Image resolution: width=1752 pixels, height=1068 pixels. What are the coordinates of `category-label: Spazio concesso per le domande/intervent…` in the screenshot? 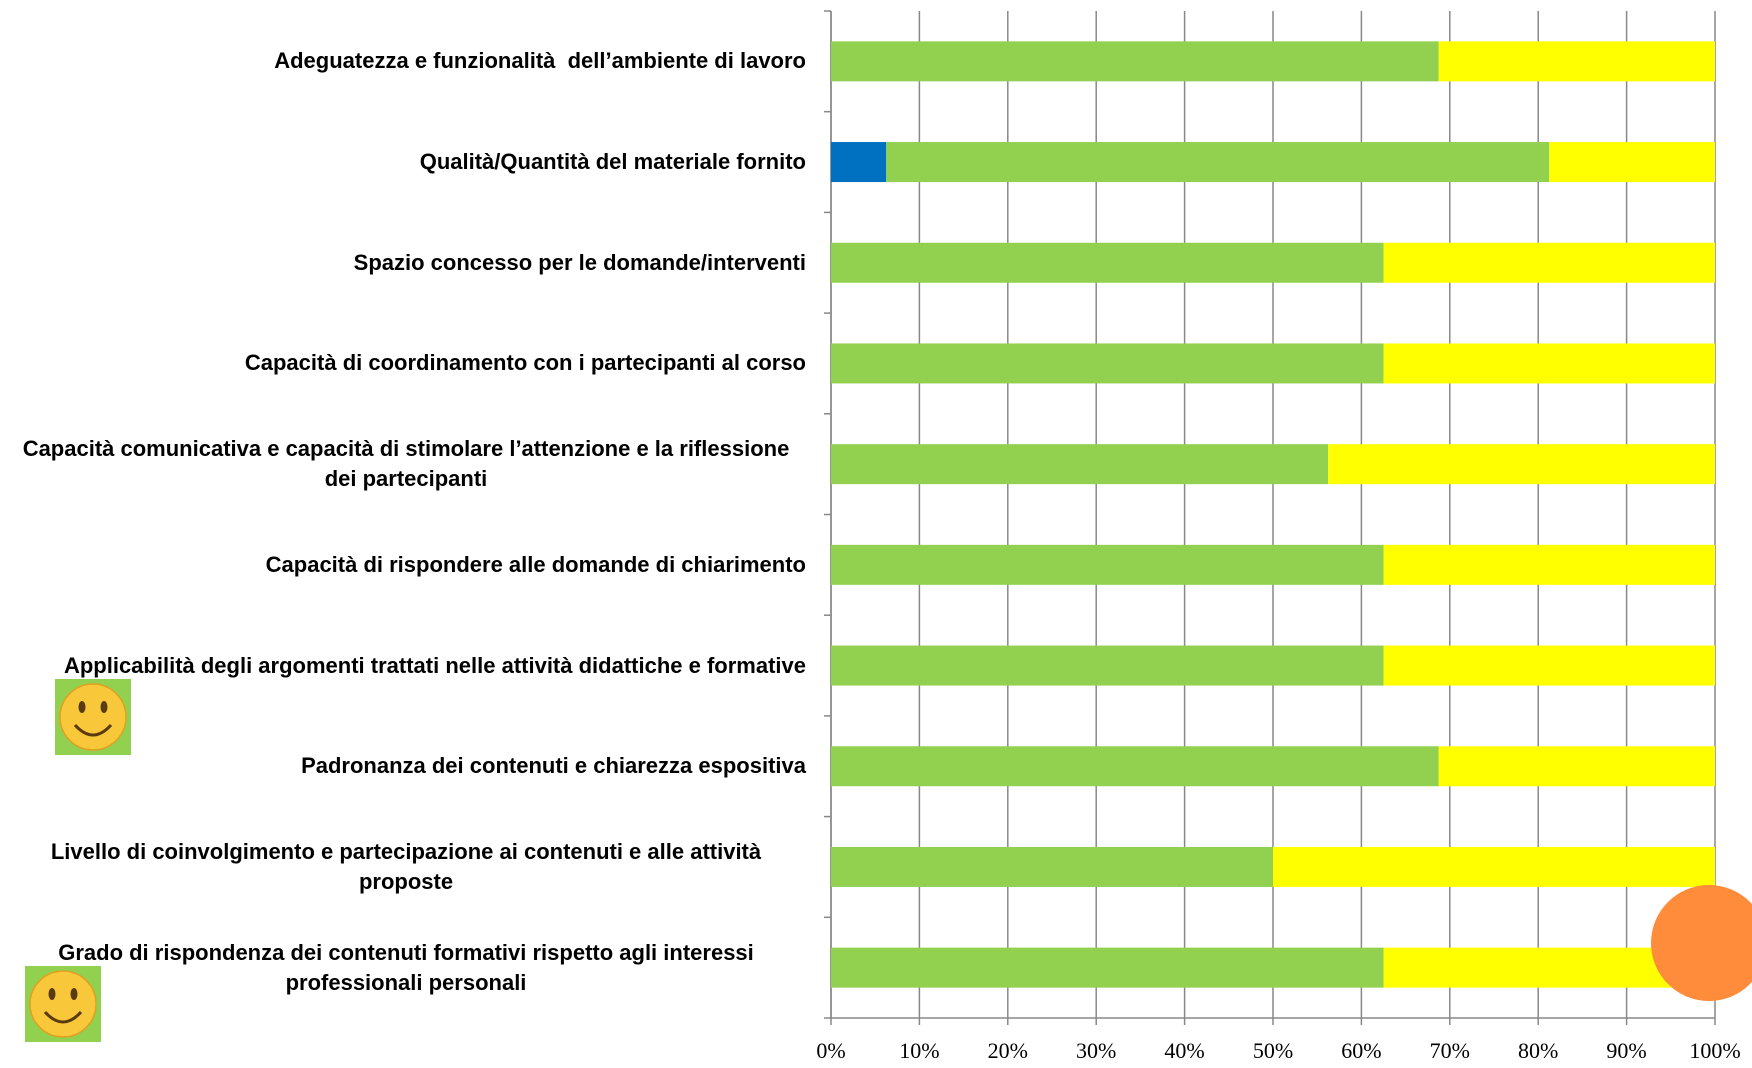 It's located at (579, 262).